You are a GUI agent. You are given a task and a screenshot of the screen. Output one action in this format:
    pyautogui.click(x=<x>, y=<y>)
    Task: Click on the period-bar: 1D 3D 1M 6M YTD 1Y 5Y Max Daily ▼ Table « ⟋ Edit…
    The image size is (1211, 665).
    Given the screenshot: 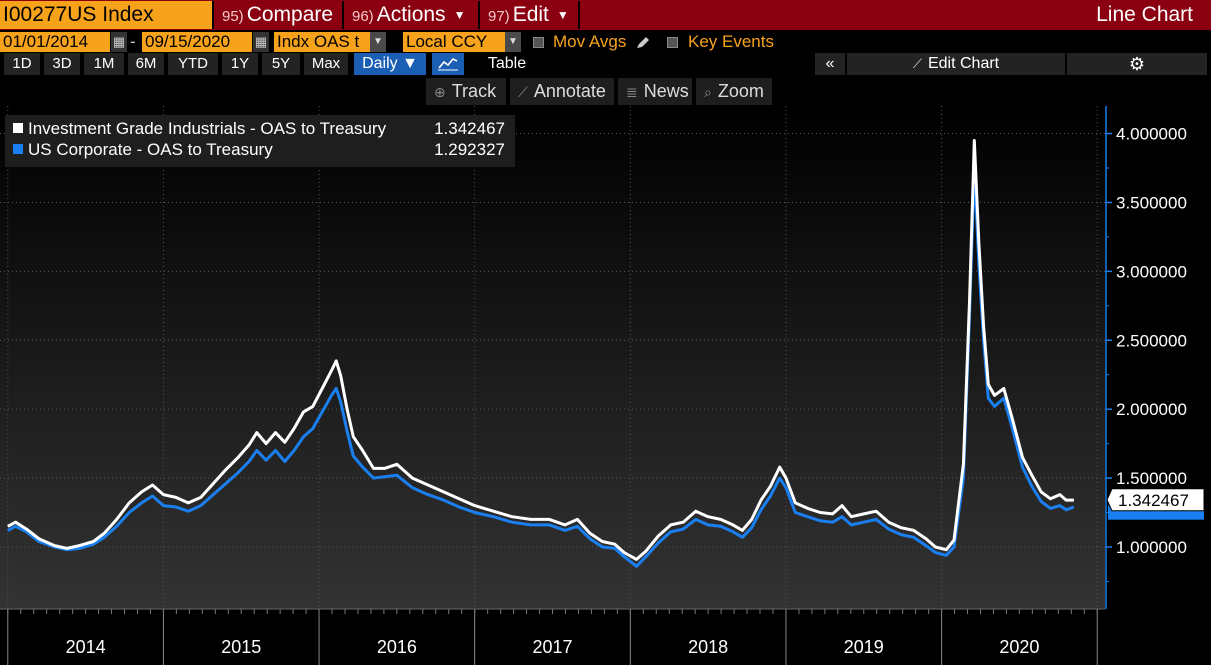 What is the action you would take?
    pyautogui.click(x=605, y=64)
    